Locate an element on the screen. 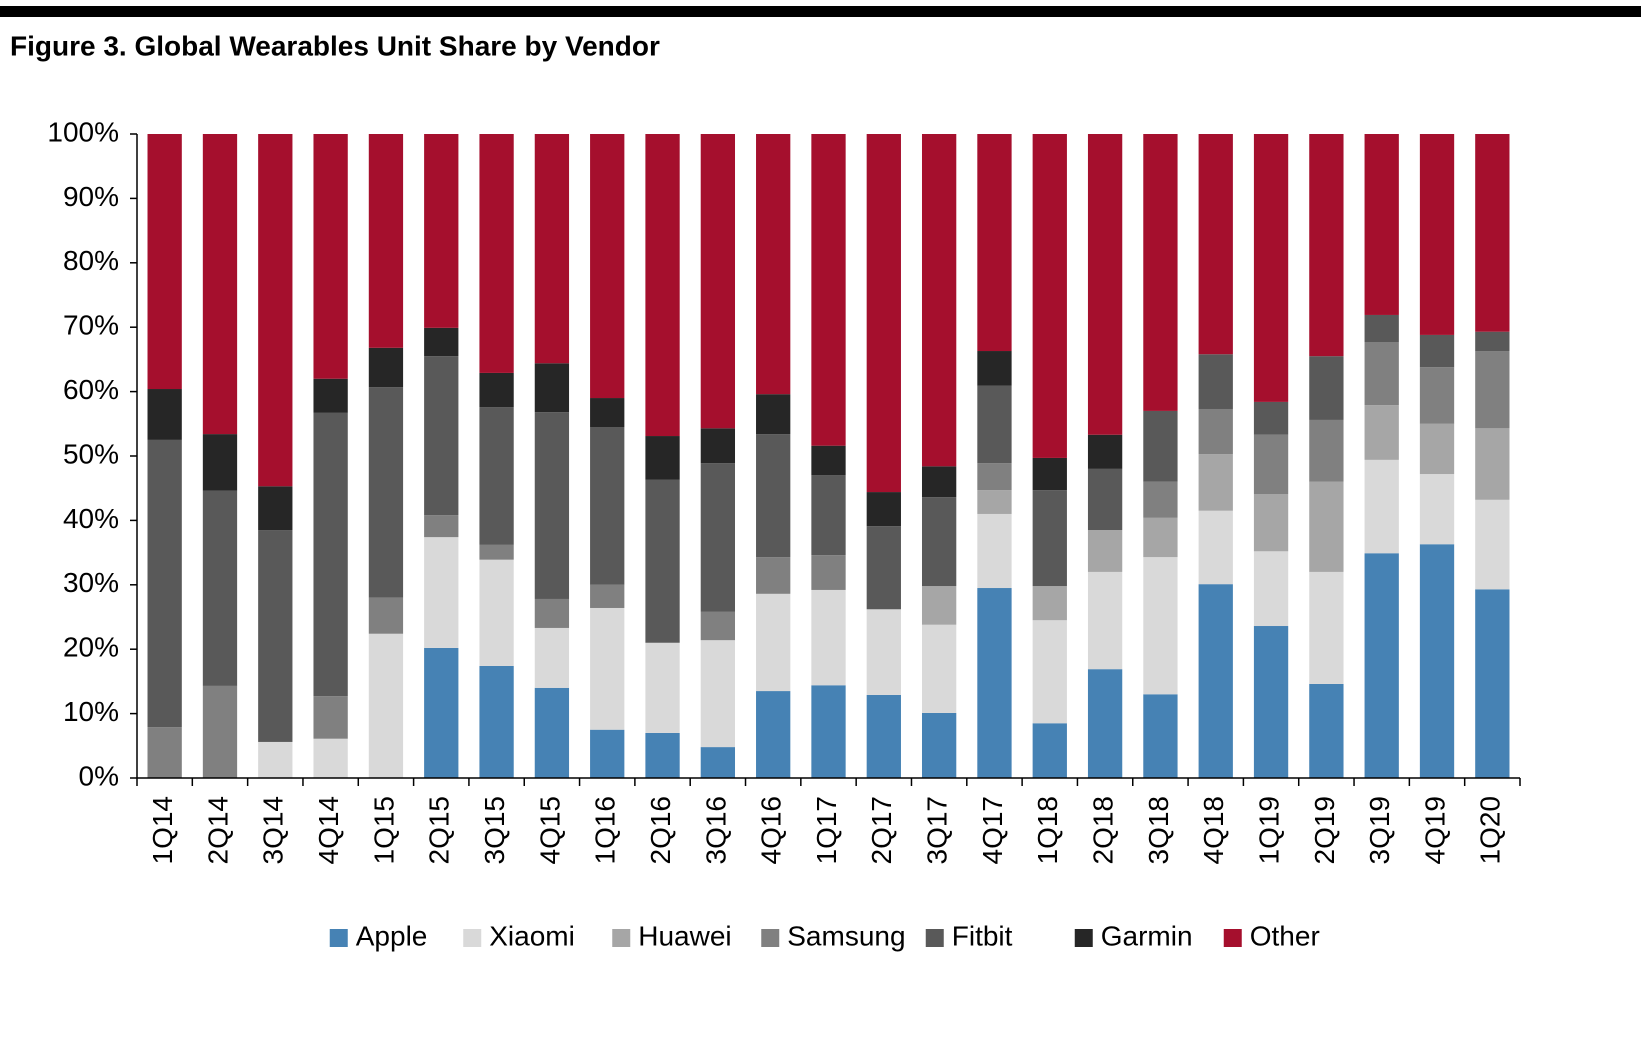 This screenshot has height=1044, width=1641. x-tick-label: 4Q17 is located at coordinates (992, 830).